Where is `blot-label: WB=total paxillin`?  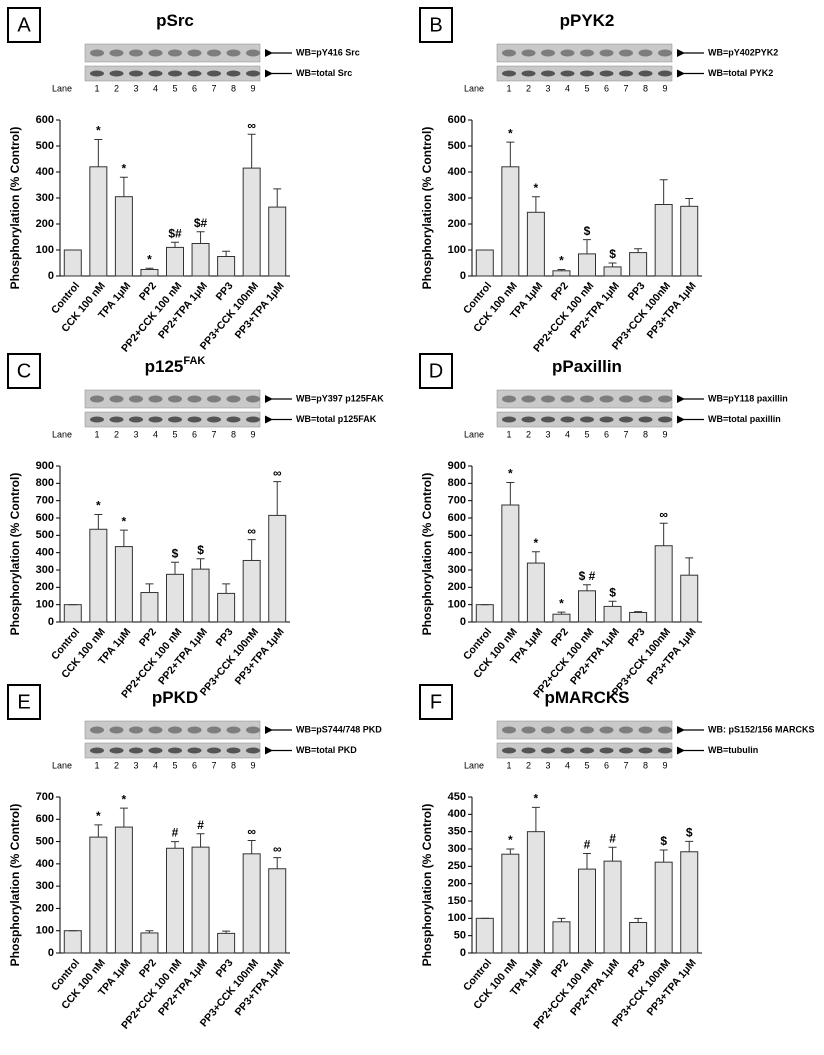 blot-label: WB=total paxillin is located at coordinates (744, 419).